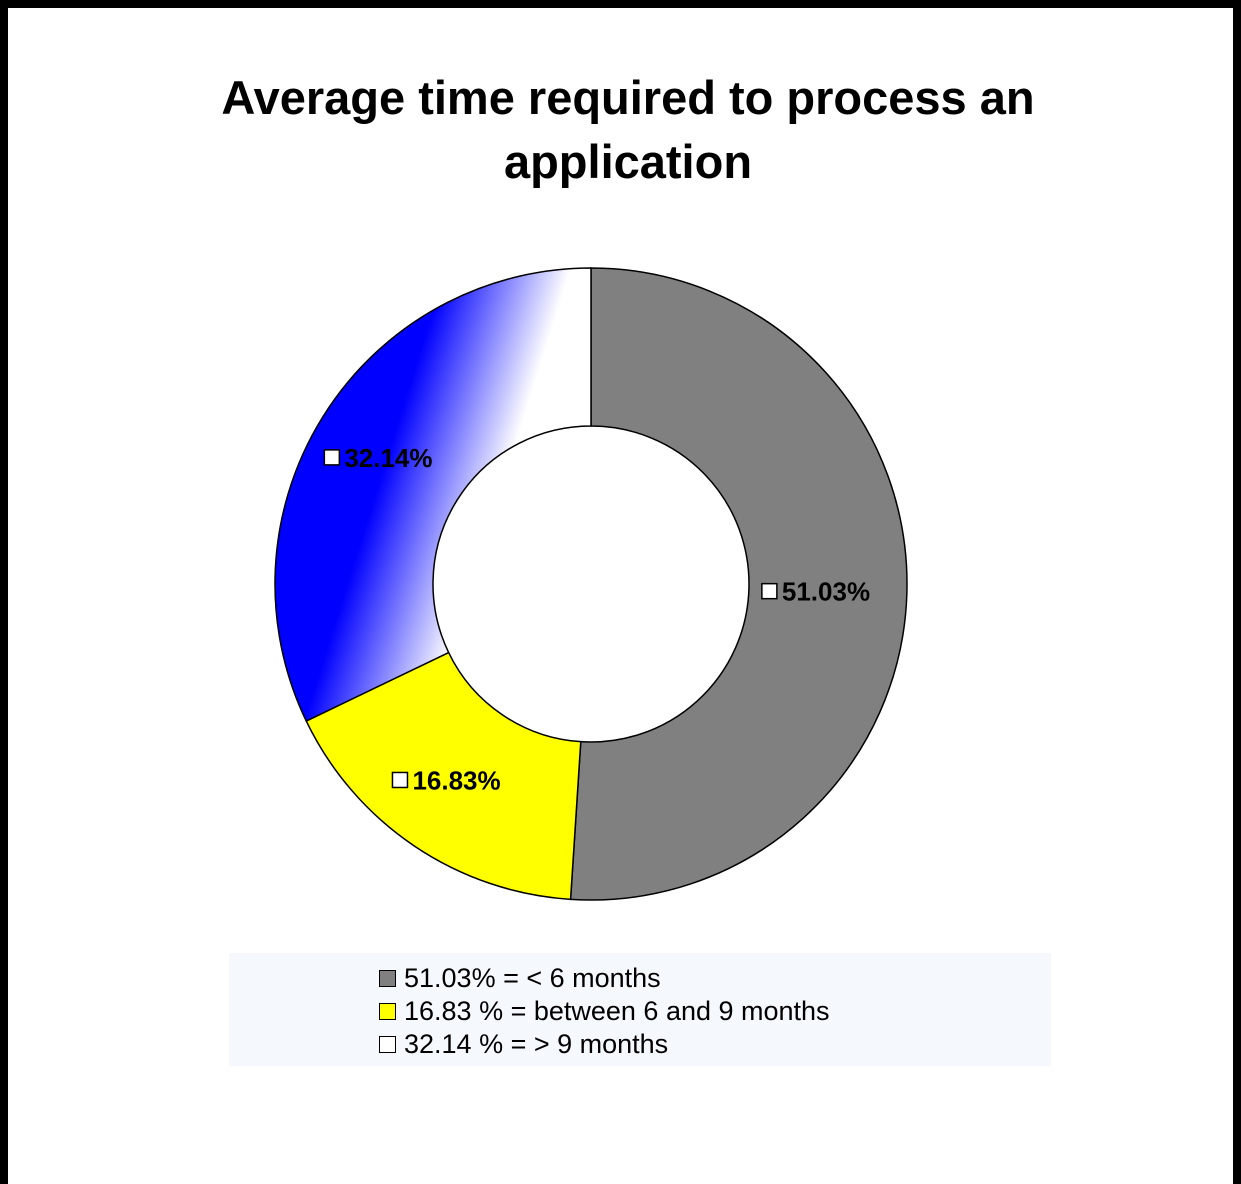  Describe the element at coordinates (387, 978) in the screenshot. I see `legend-swatch-gray` at that location.